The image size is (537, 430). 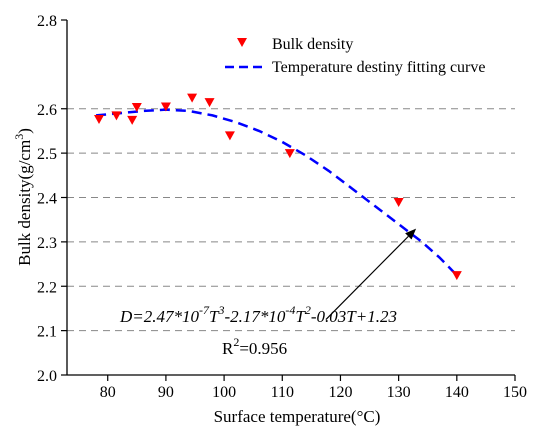 What do you see at coordinates (47, 376) in the screenshot?
I see `y-tick-label: 2.0` at bounding box center [47, 376].